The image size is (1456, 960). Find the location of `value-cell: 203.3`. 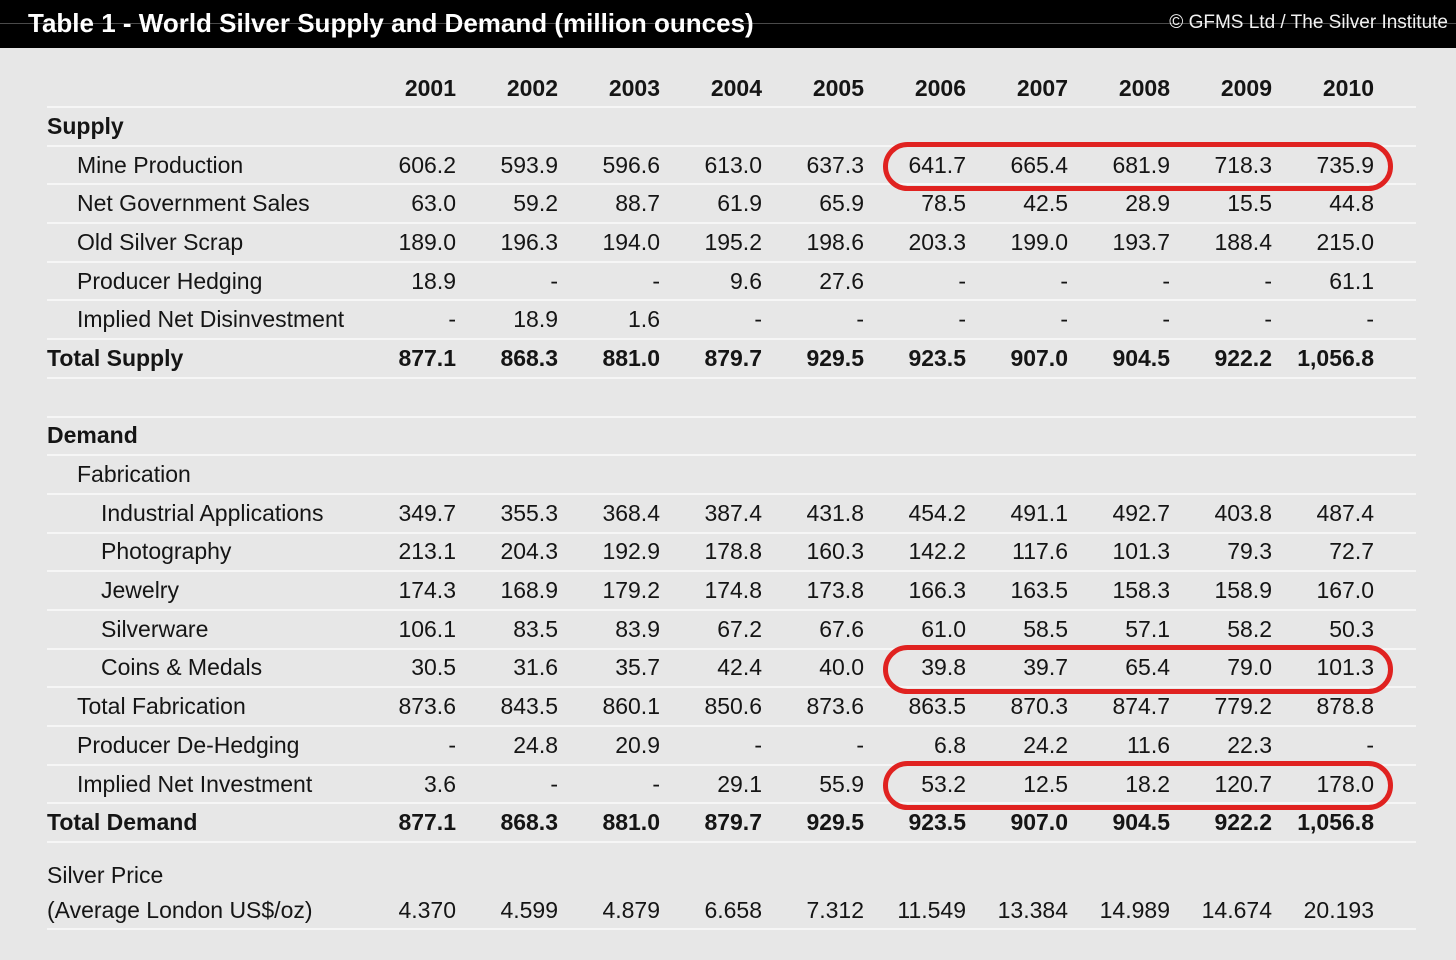

value-cell: 203.3 is located at coordinates (937, 241).